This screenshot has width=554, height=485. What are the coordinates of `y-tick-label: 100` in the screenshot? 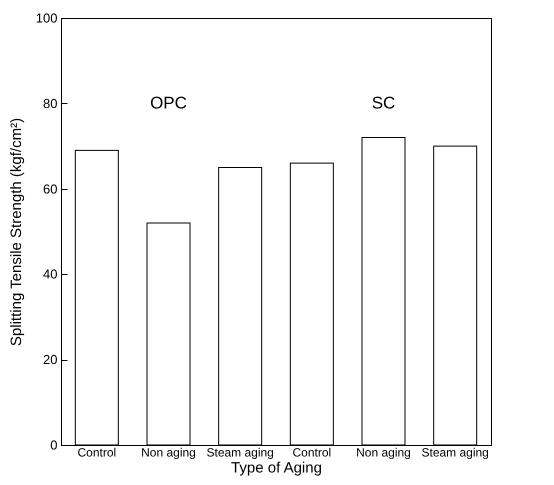 It's located at (47, 18).